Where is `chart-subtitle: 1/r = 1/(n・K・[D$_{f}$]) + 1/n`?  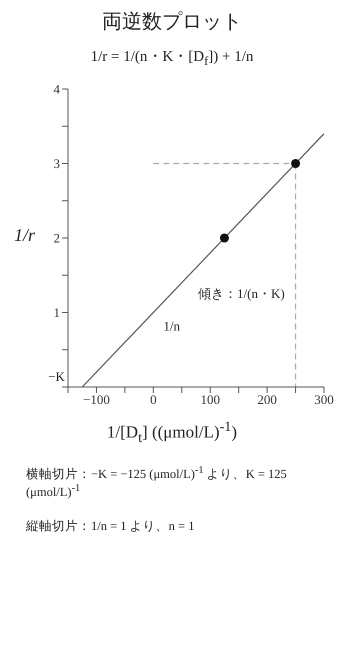
chart-subtitle: 1/r = 1/(n・K・[D$_{f}$]) + 1/n is located at coordinates (172, 58).